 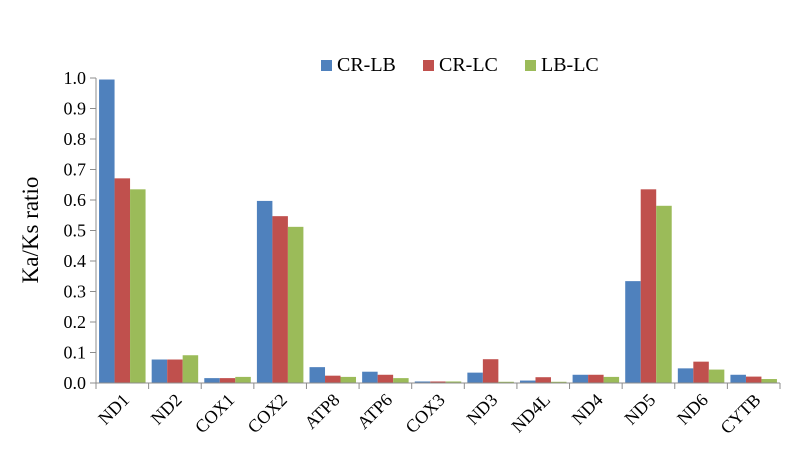 What do you see at coordinates (113, 409) in the screenshot?
I see `x-tick-label: ND1` at bounding box center [113, 409].